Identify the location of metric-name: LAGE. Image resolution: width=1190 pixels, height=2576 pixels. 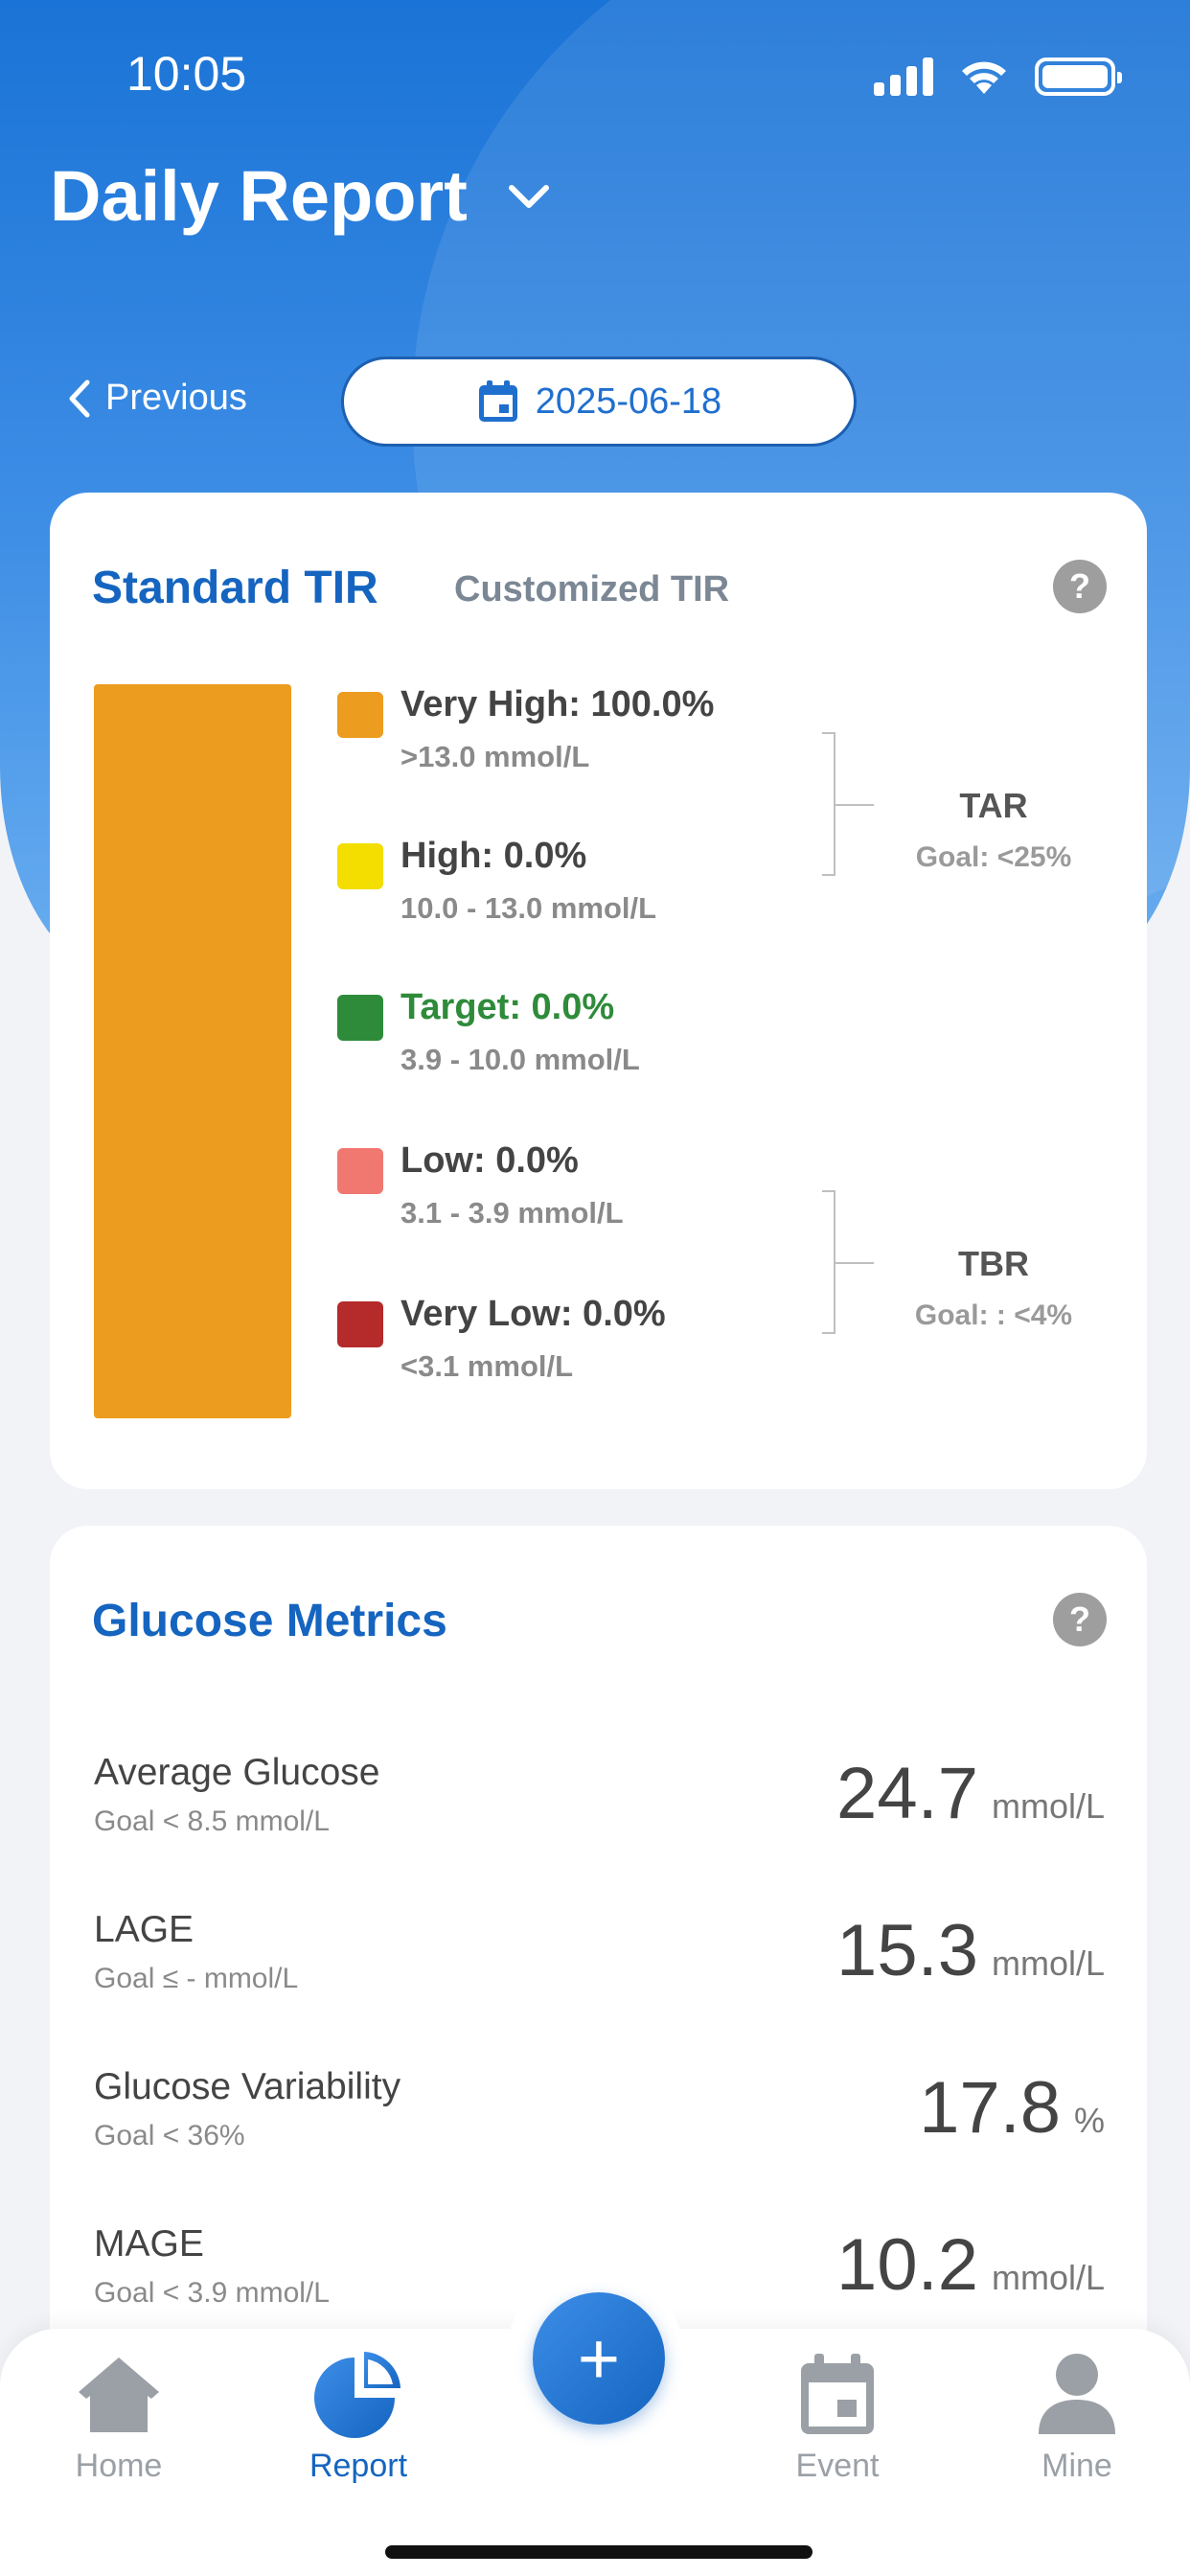
(144, 1929).